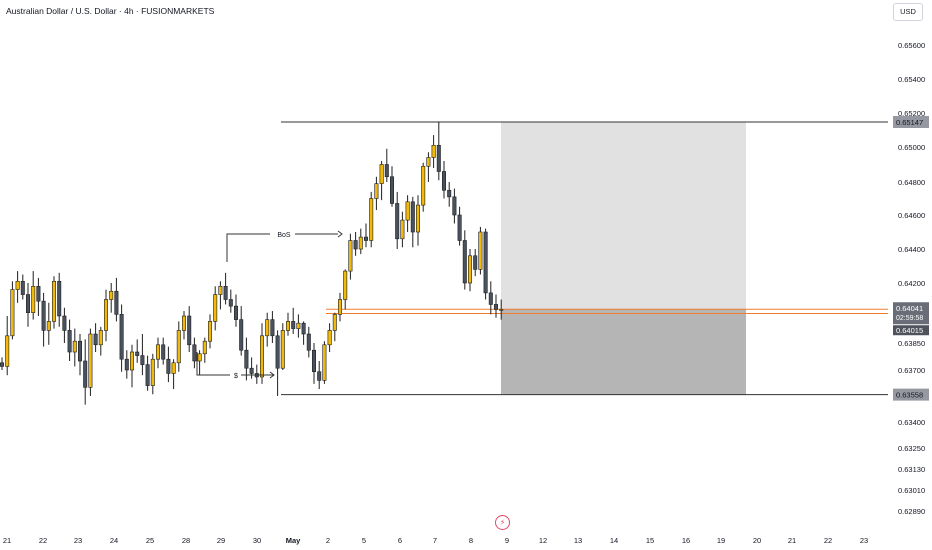 This screenshot has height=550, width=932. What do you see at coordinates (272, 375) in the screenshot?
I see `sweep-arrowhead` at bounding box center [272, 375].